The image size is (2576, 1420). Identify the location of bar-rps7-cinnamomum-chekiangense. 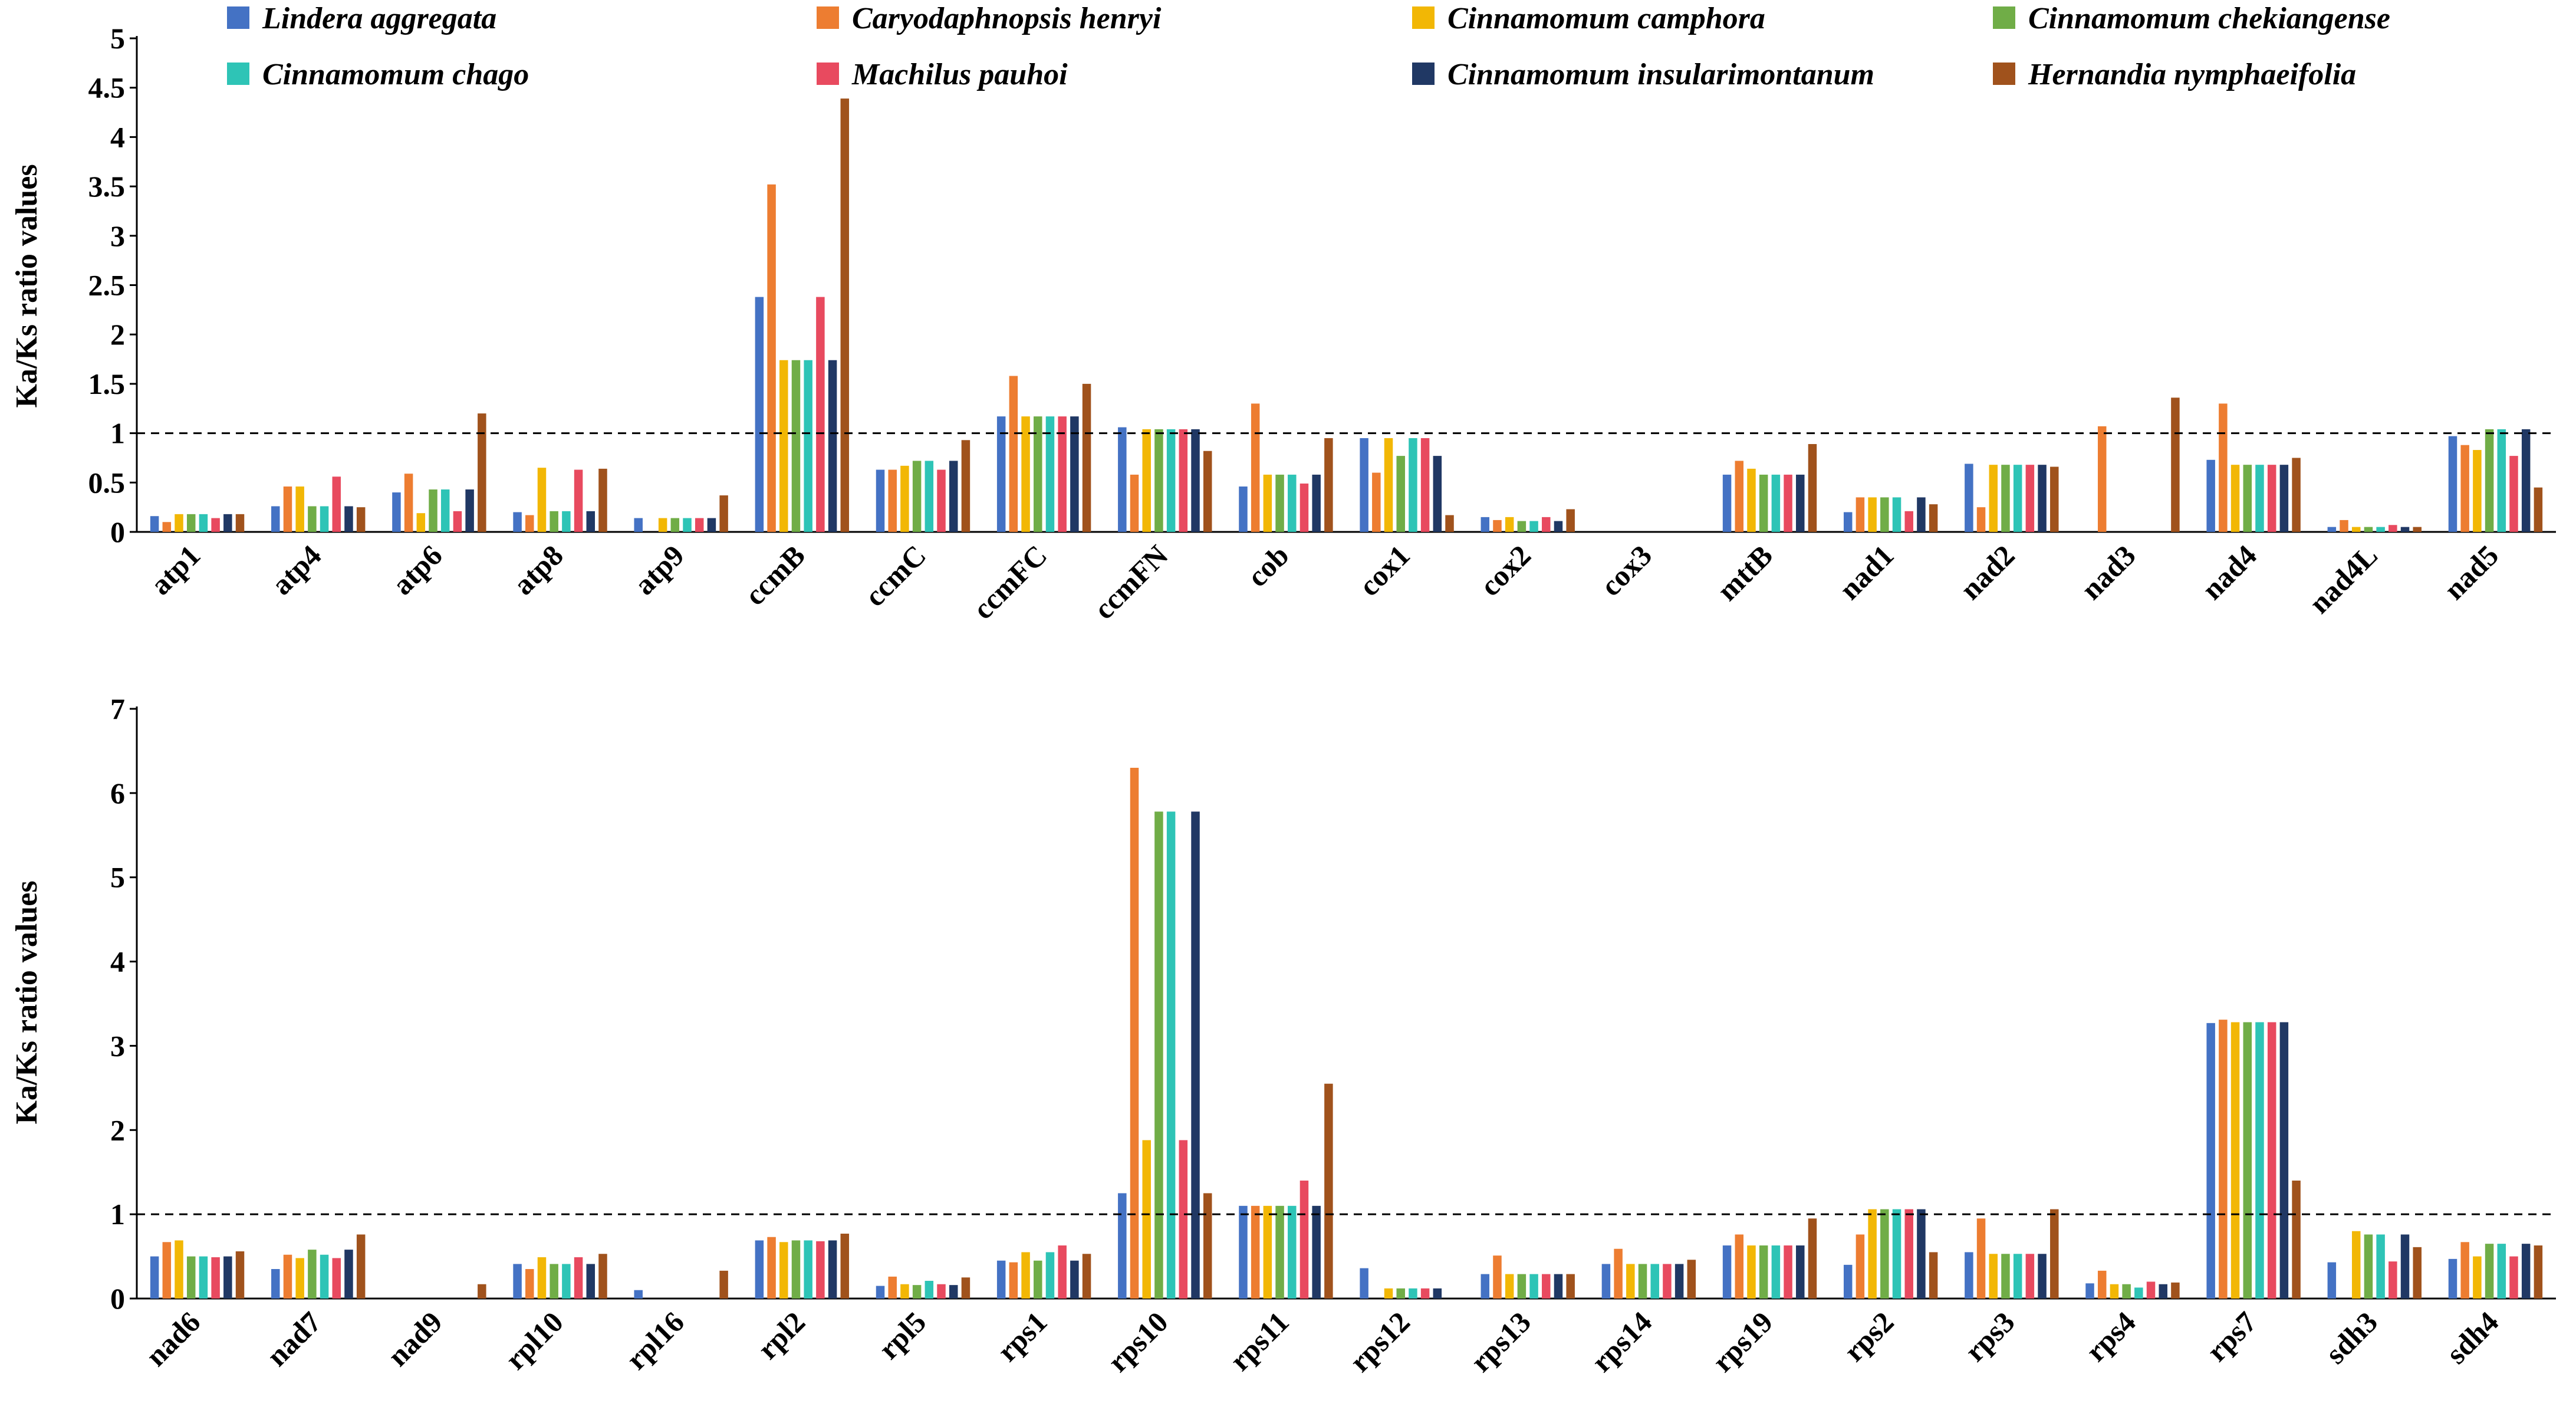
(2247, 1160).